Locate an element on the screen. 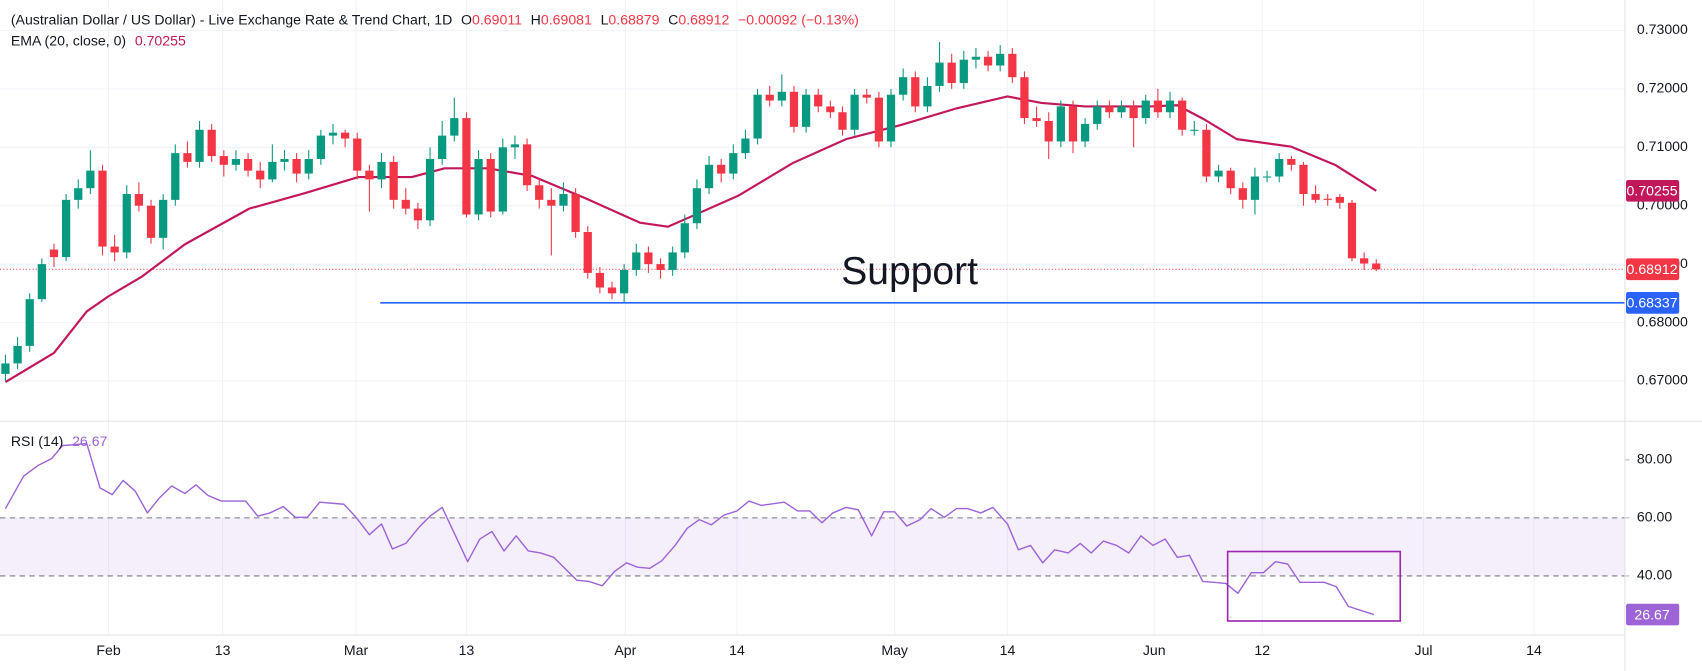 This screenshot has width=1702, height=671. x-tick-label: Jul is located at coordinates (1424, 650).